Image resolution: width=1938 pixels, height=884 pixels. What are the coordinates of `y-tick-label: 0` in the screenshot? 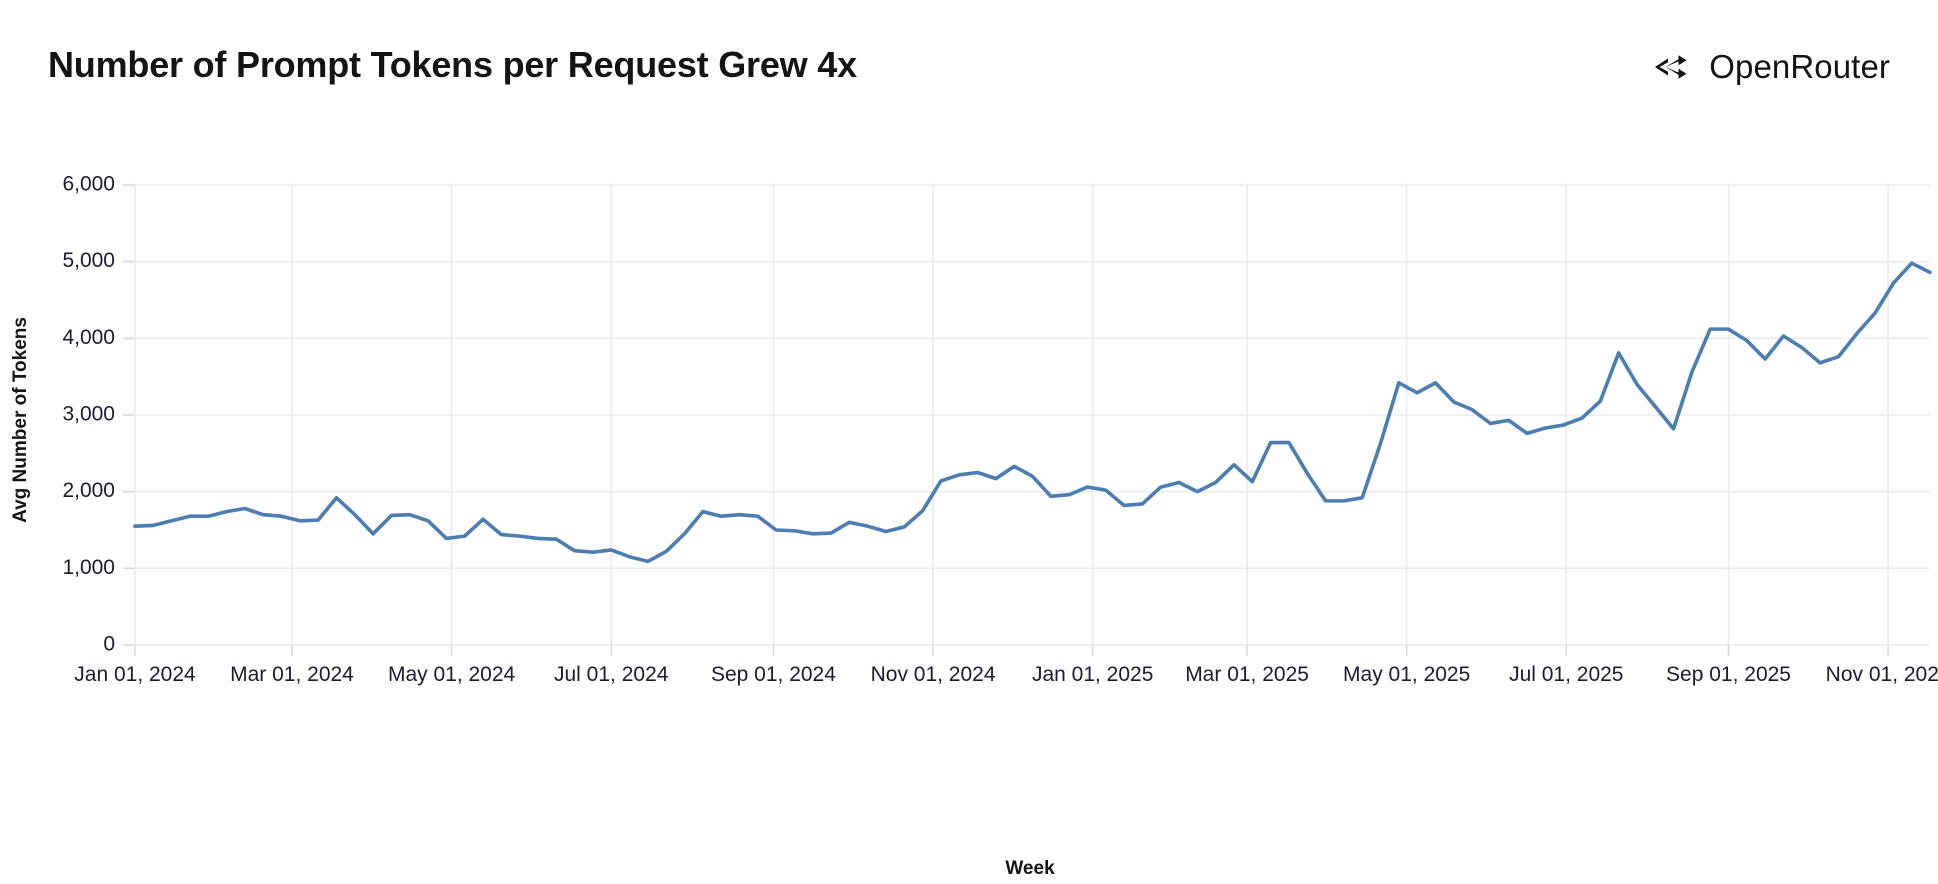 It's located at (109, 644).